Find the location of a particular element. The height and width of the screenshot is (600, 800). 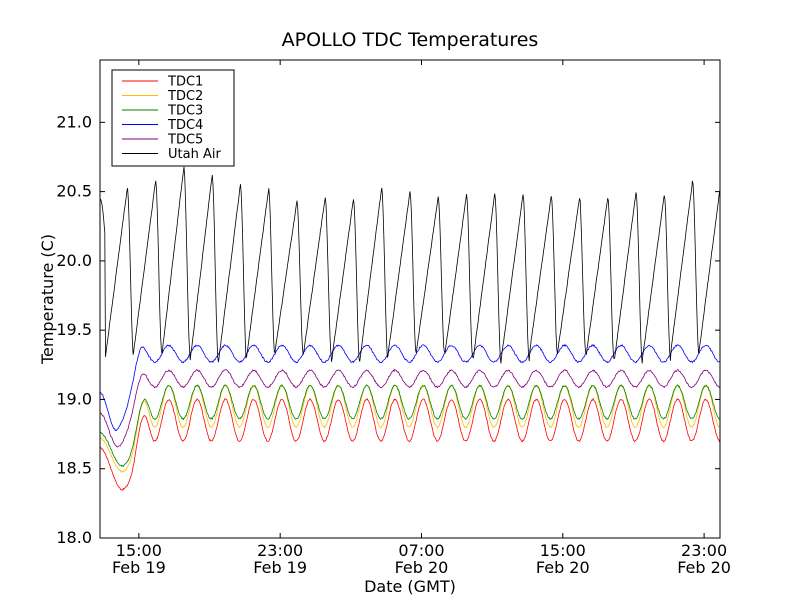

legend-entry: TDC3 is located at coordinates (185, 111).